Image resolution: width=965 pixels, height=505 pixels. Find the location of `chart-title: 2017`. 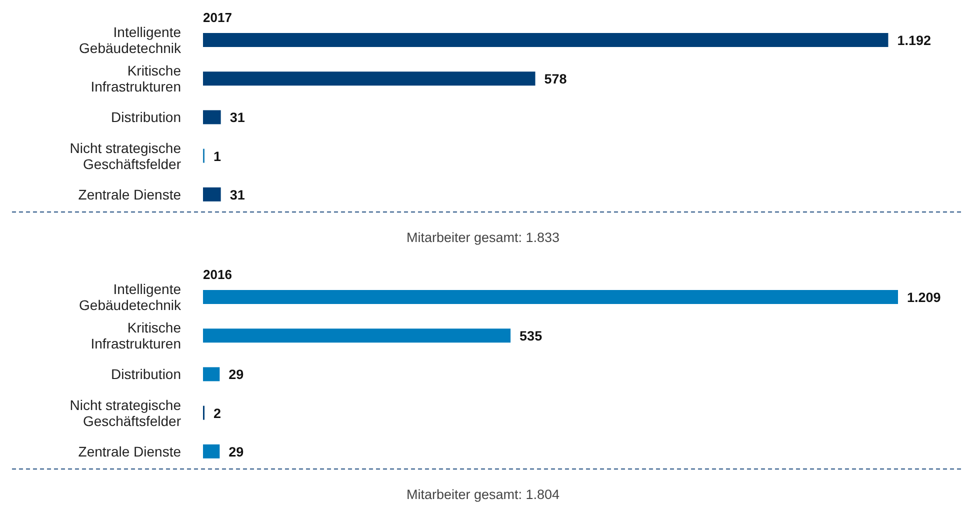

chart-title: 2017 is located at coordinates (217, 17).